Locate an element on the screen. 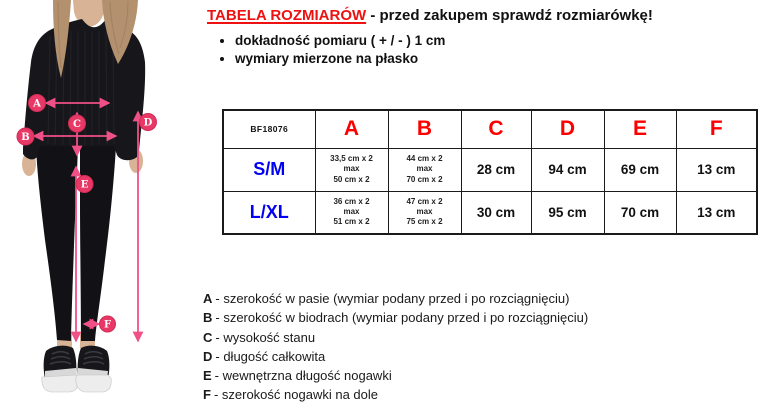 This screenshot has width=768, height=413. note-item-flat: wymiary mierzone na płasko is located at coordinates (498, 59).